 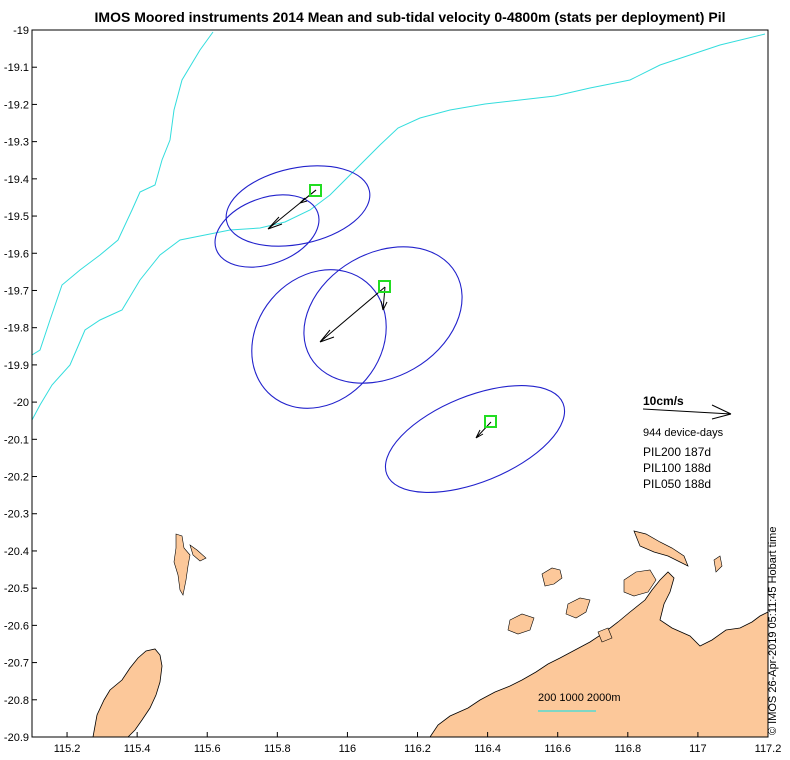 What do you see at coordinates (384, 298) in the screenshot?
I see `arrow-pil100-mean` at bounding box center [384, 298].